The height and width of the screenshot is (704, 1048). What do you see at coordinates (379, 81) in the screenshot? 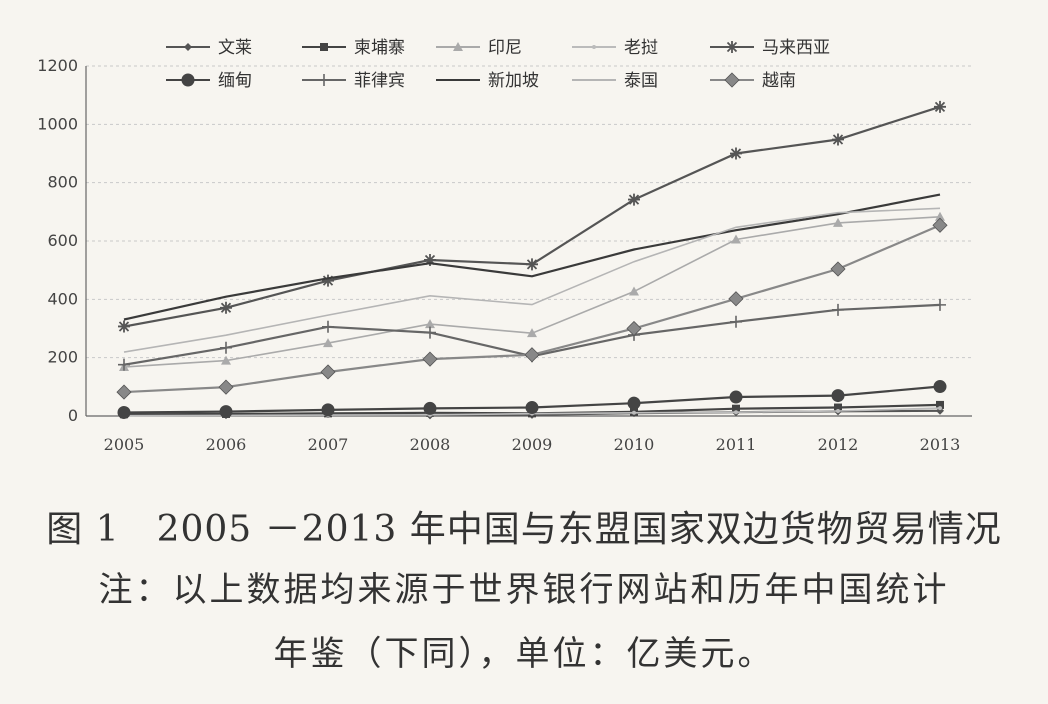
I see `legend-label: 菲律宾` at bounding box center [379, 81].